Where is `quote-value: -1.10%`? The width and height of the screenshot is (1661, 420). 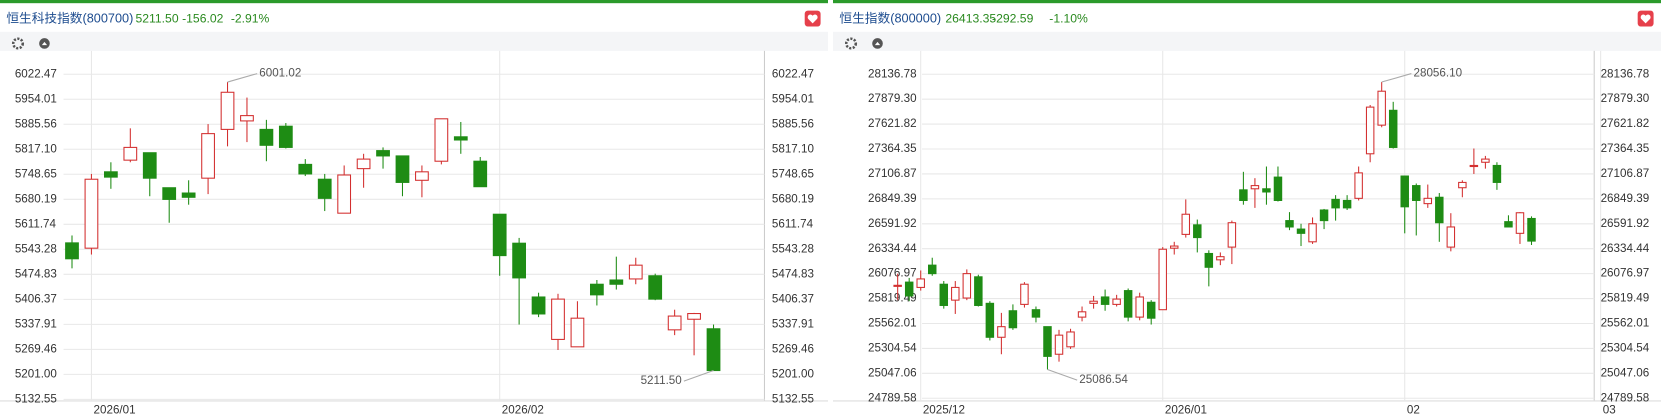 quote-value: -1.10% is located at coordinates (1068, 18).